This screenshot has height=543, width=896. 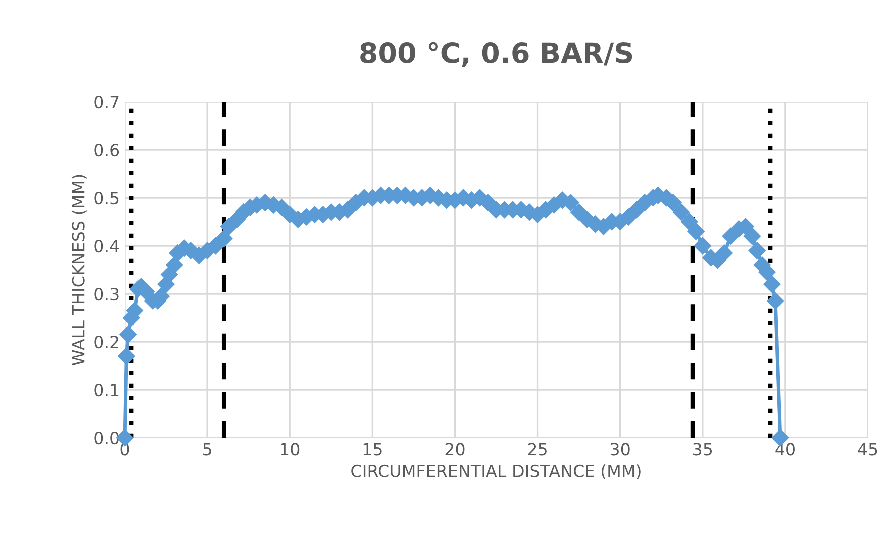 What do you see at coordinates (79, 270) in the screenshot?
I see `y-axis-title: WALL THICKNESS (MM)` at bounding box center [79, 270].